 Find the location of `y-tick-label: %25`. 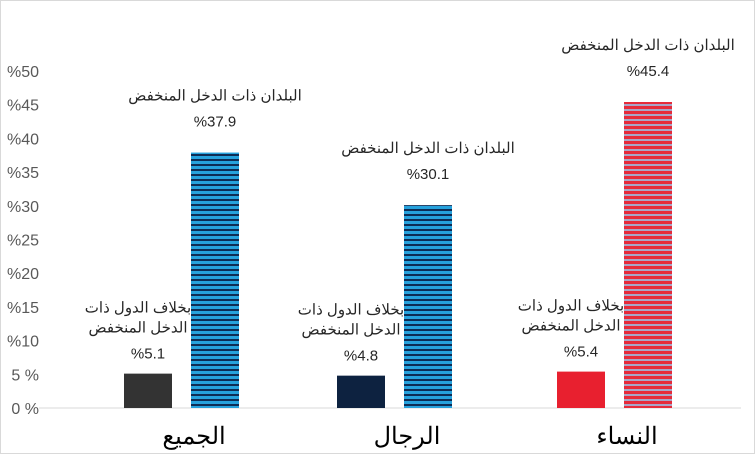

y-tick-label: %25 is located at coordinates (23, 241).